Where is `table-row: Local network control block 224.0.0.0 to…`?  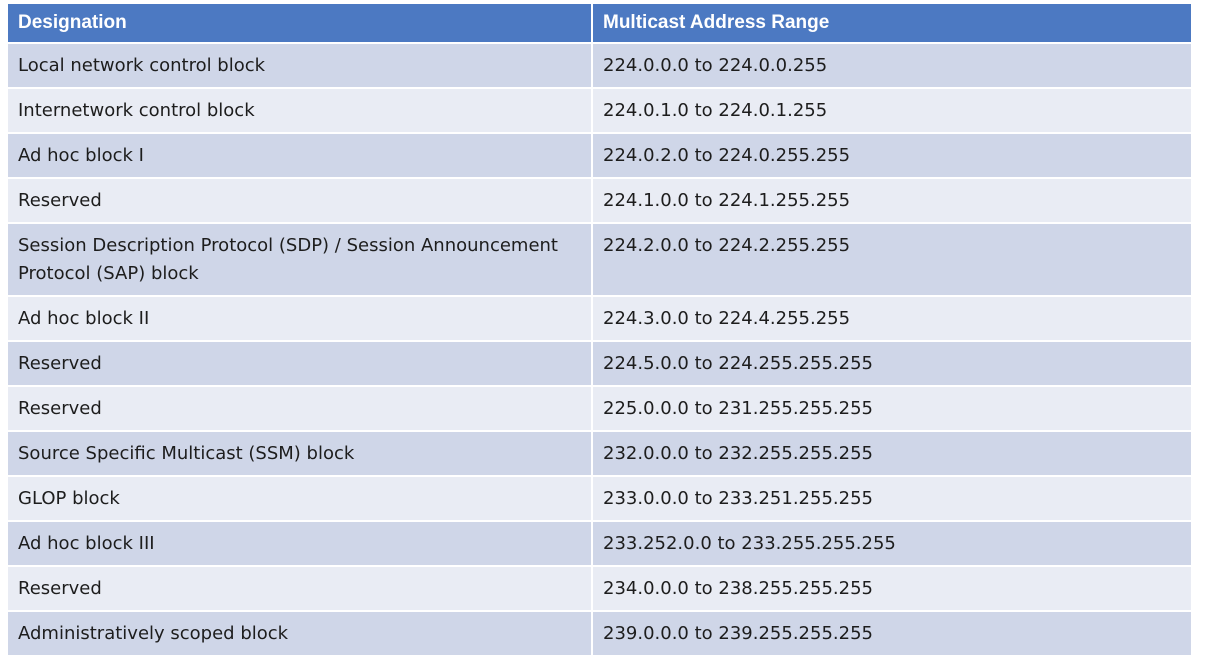 table-row: Local network control block 224.0.0.0 to… is located at coordinates (599, 66).